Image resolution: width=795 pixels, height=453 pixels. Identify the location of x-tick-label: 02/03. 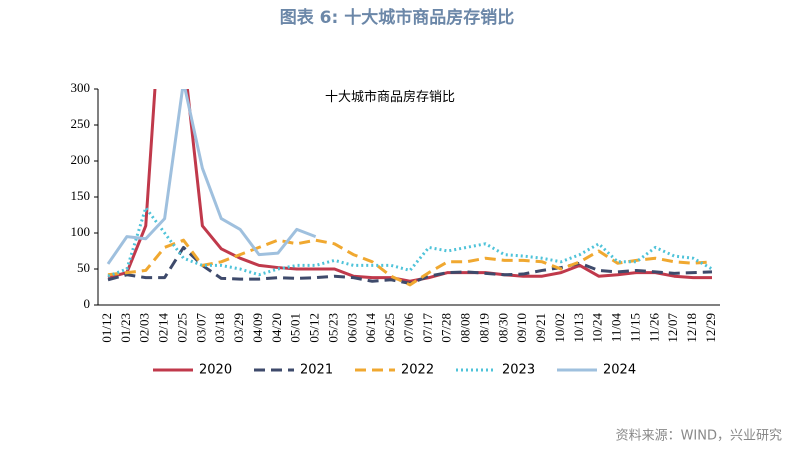
(144, 328).